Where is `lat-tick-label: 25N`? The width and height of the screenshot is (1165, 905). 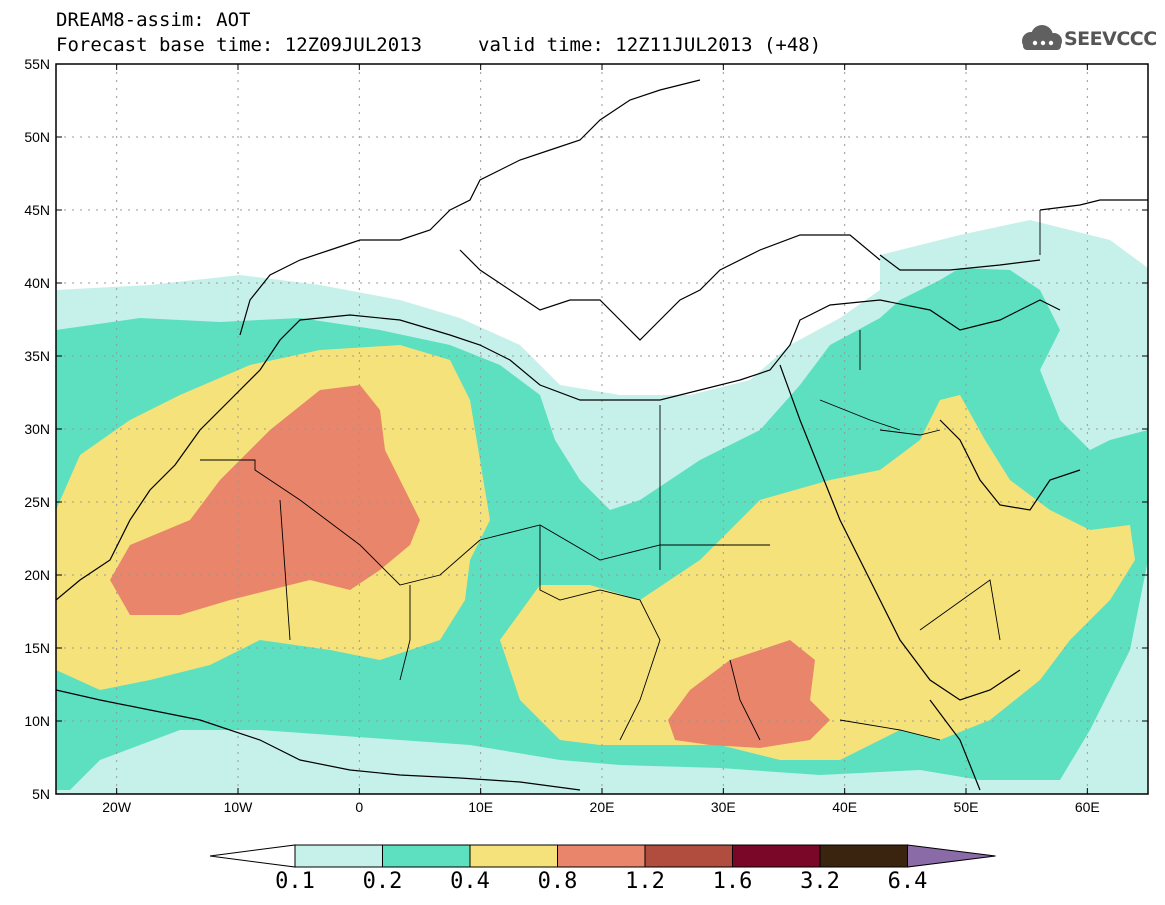 lat-tick-label: 25N is located at coordinates (37, 502).